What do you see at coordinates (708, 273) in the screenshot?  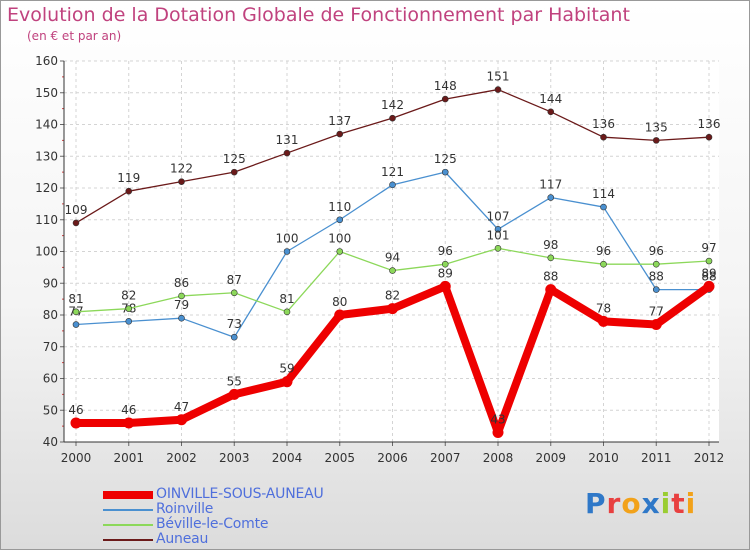 I see `data-label-oinville-sous-auneau: 89` at bounding box center [708, 273].